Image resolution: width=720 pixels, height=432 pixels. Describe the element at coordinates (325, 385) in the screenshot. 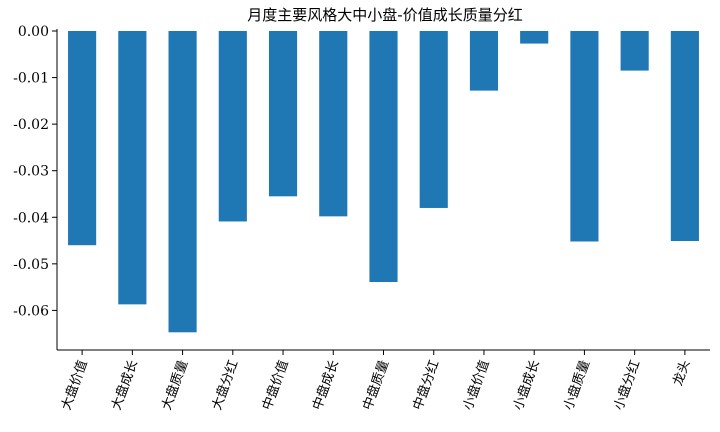

I see `x-tick-label: 中盘成长` at that location.